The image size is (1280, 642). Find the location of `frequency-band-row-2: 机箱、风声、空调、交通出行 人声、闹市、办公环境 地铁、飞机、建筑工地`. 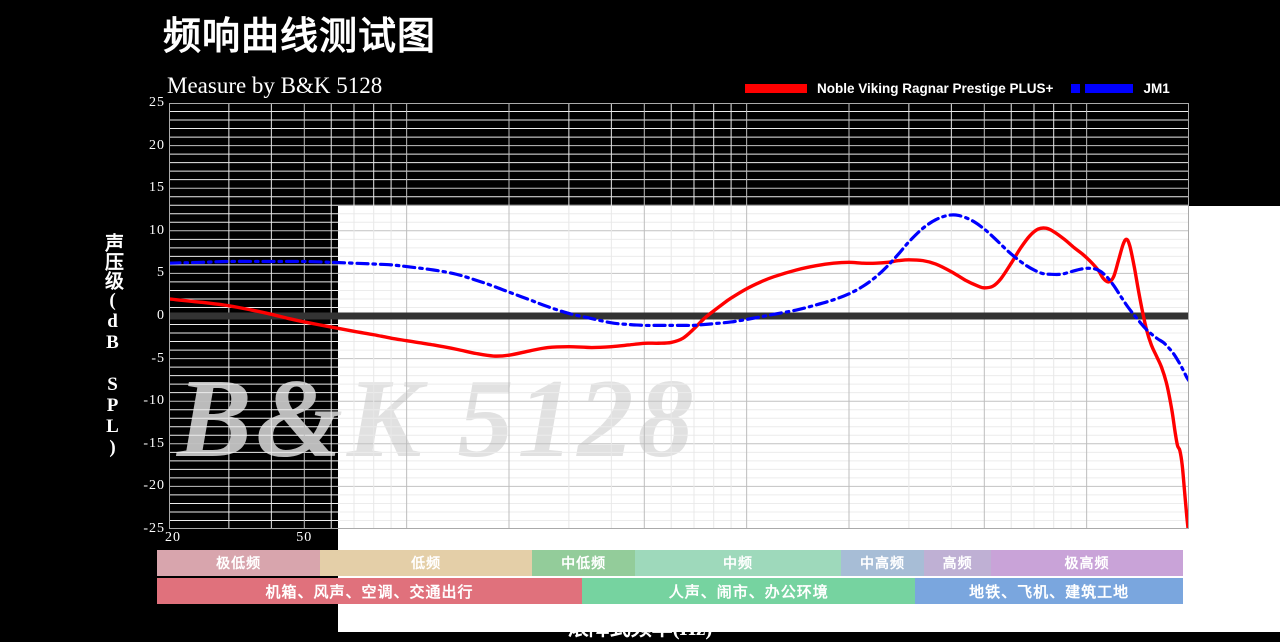

frequency-band-row-2: 机箱、风声、空调、交通出行 人声、闹市、办公环境 地铁、飞机、建筑工地 is located at coordinates (670, 591).